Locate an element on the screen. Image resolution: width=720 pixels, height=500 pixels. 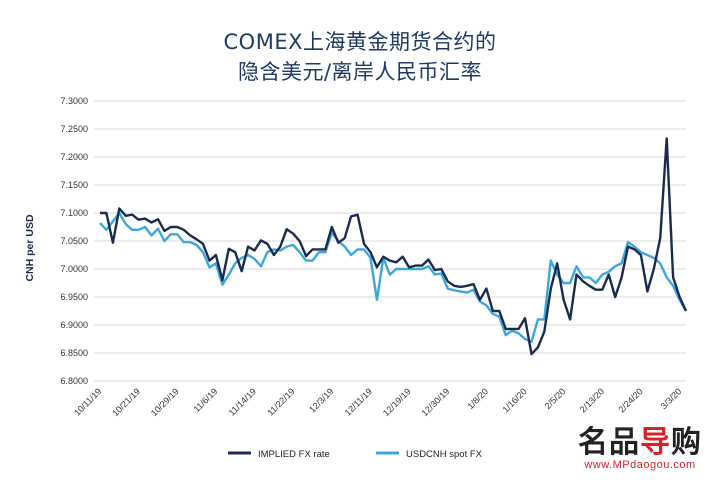
y-tick-label: 7.1000 is located at coordinates (74, 213).